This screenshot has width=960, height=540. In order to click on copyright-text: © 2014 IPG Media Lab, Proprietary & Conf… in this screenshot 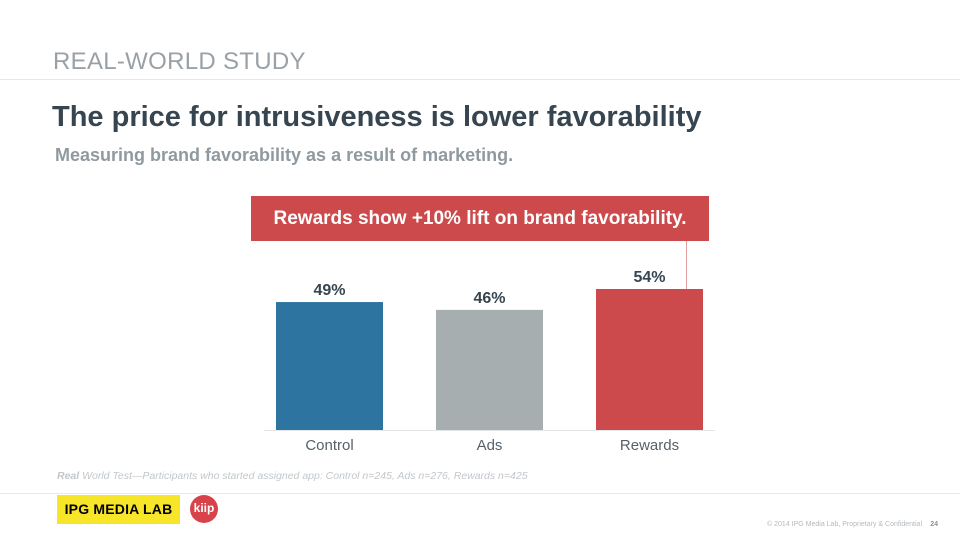, I will do `click(844, 524)`.